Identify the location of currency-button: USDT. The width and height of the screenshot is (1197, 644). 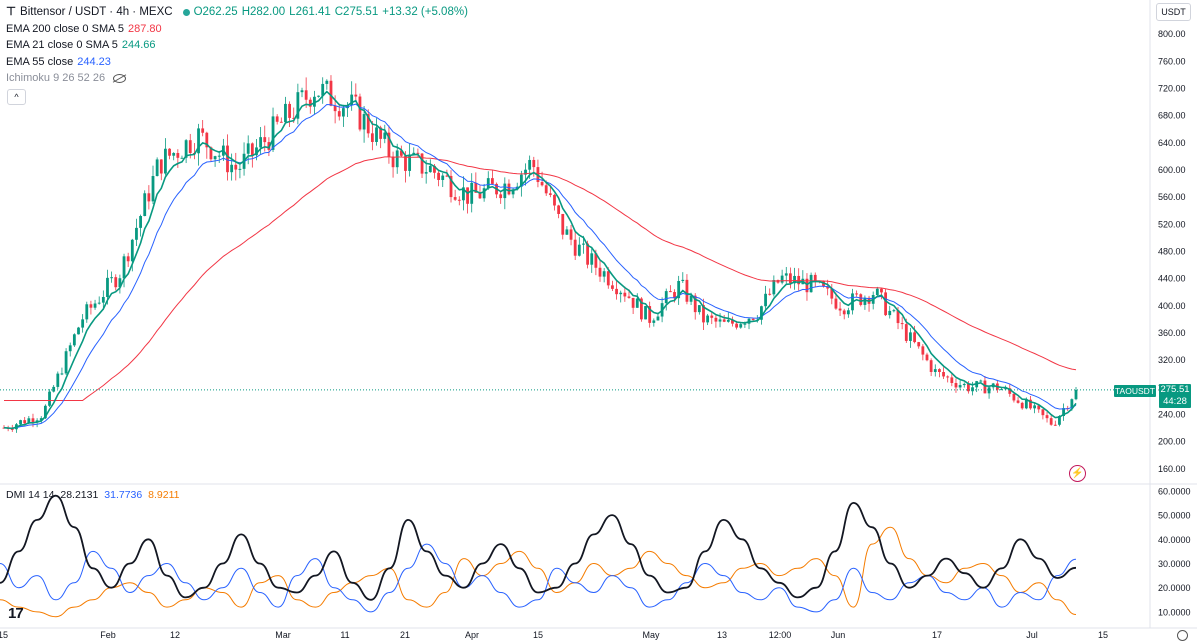
(1173, 12).